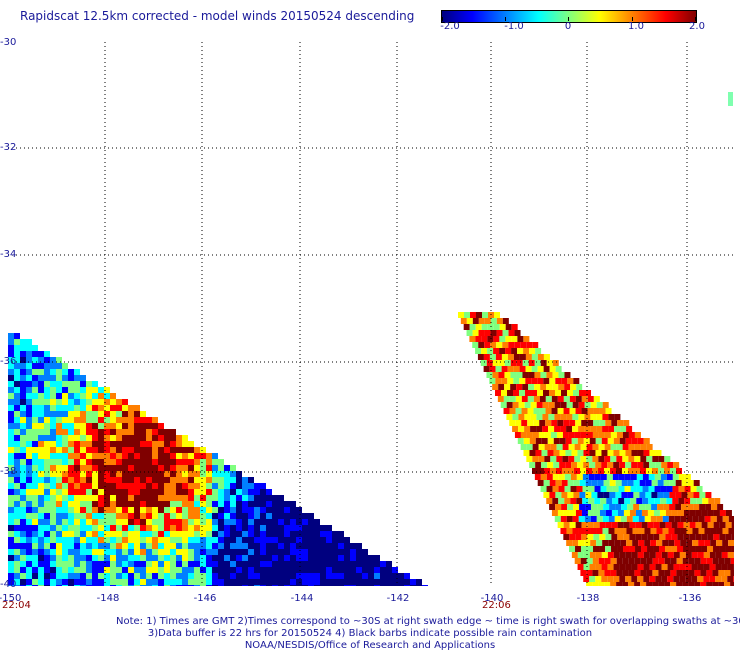 The width and height of the screenshot is (740, 651). Describe the element at coordinates (8, 254) in the screenshot. I see `lat-label: -34` at that location.